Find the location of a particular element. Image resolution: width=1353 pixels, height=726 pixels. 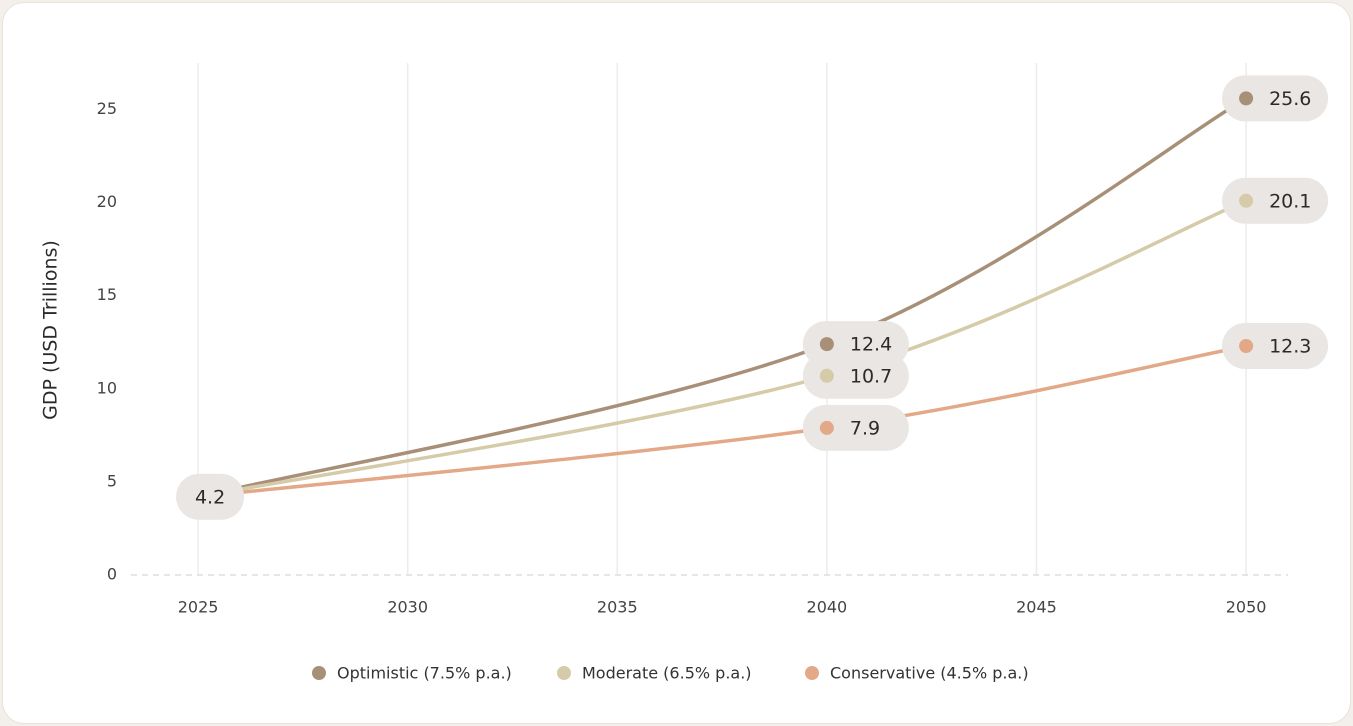

y-tick-label: 15 is located at coordinates (107, 294).